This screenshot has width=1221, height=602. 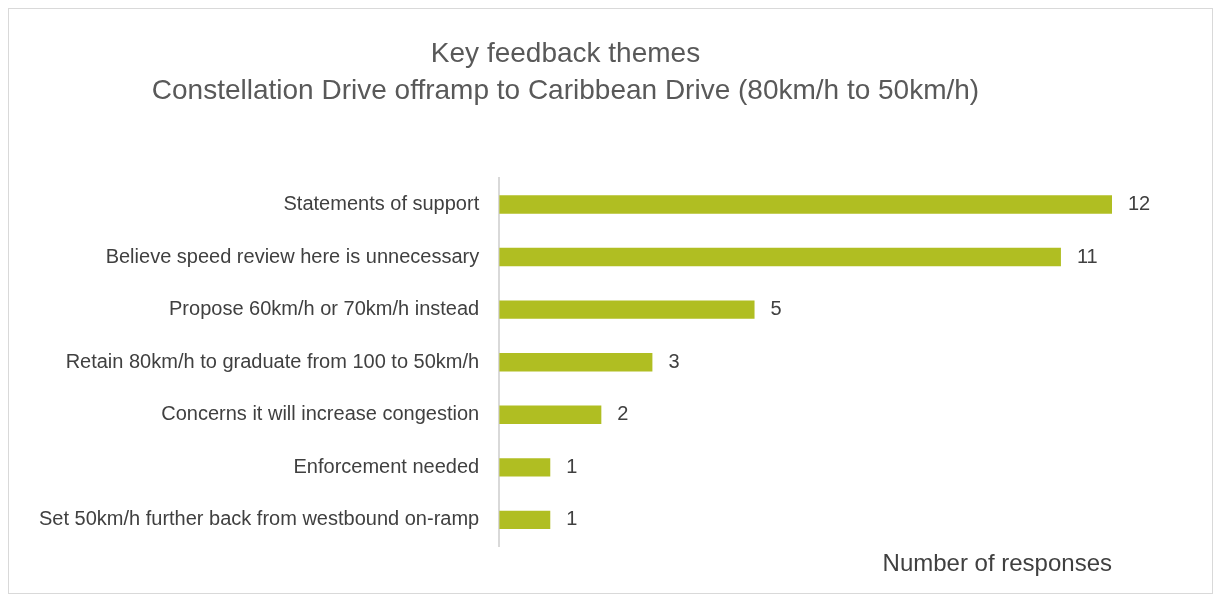 What do you see at coordinates (776, 308) in the screenshot?
I see `data-label: 5` at bounding box center [776, 308].